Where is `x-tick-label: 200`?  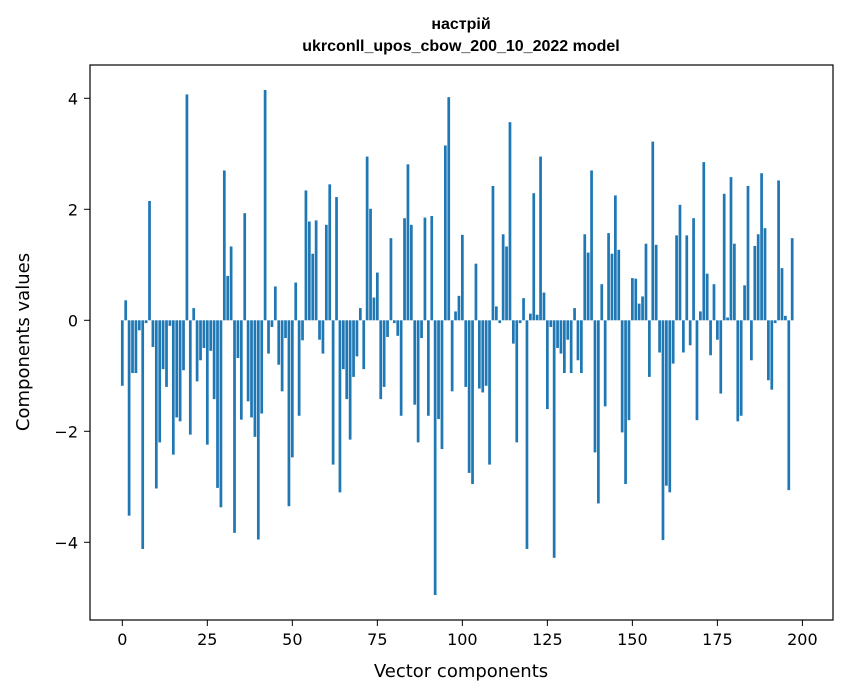 x-tick-label: 200 is located at coordinates (802, 639).